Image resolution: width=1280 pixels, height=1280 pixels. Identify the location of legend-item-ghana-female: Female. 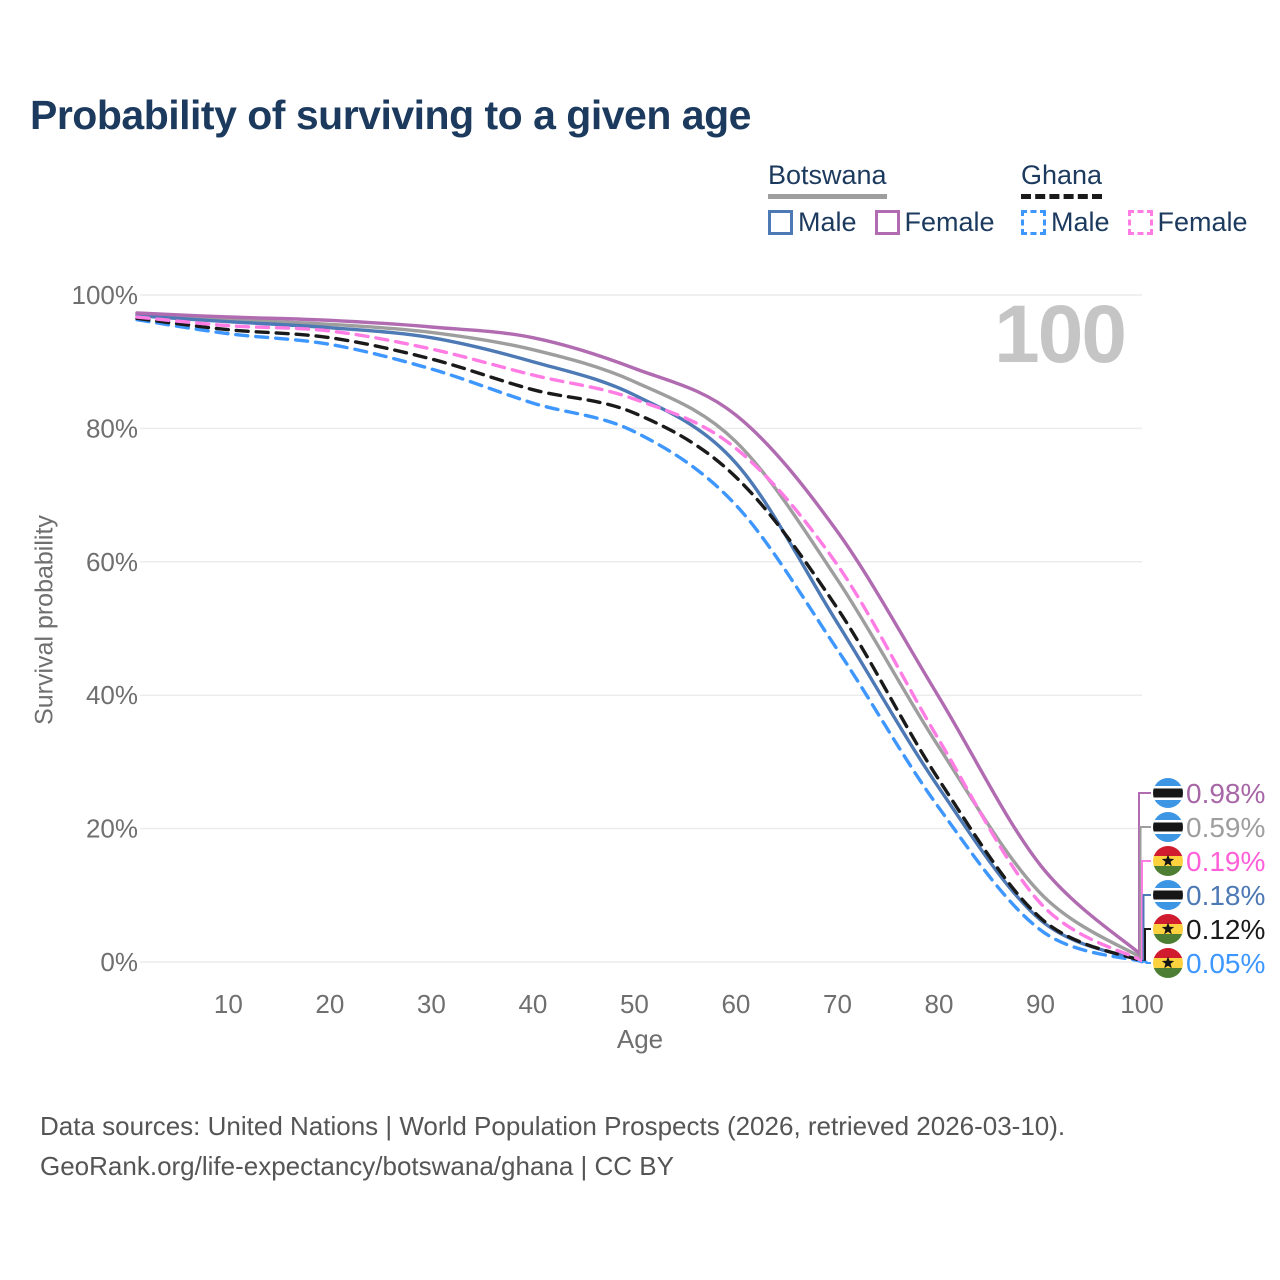
(1187, 222).